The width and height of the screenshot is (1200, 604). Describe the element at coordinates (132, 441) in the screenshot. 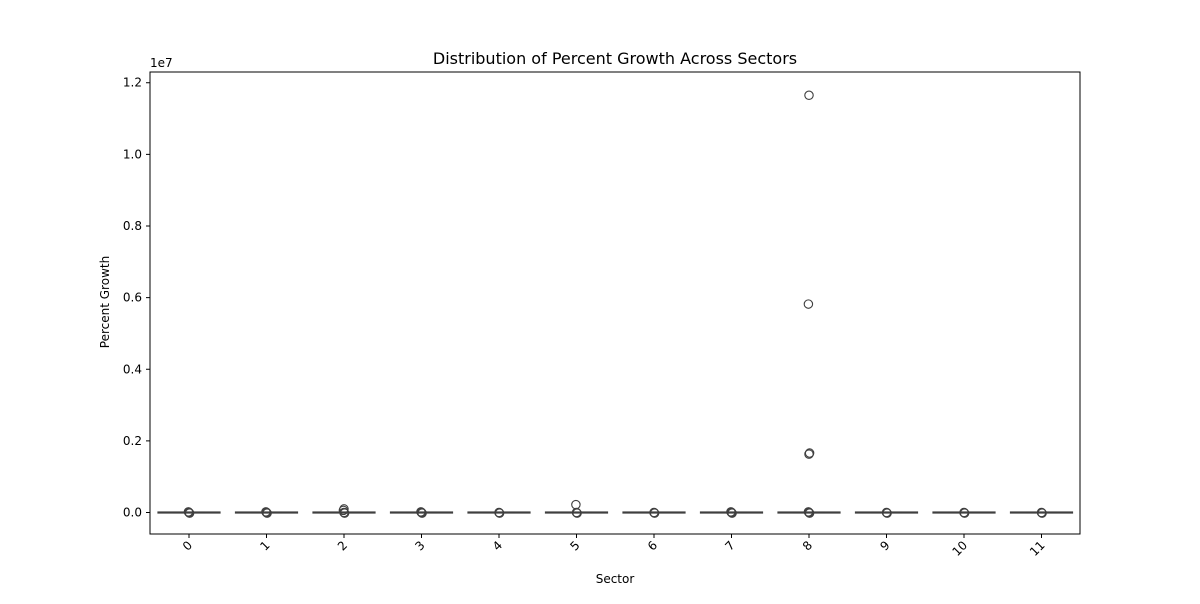

I see `y-tick-label: 0.2` at that location.